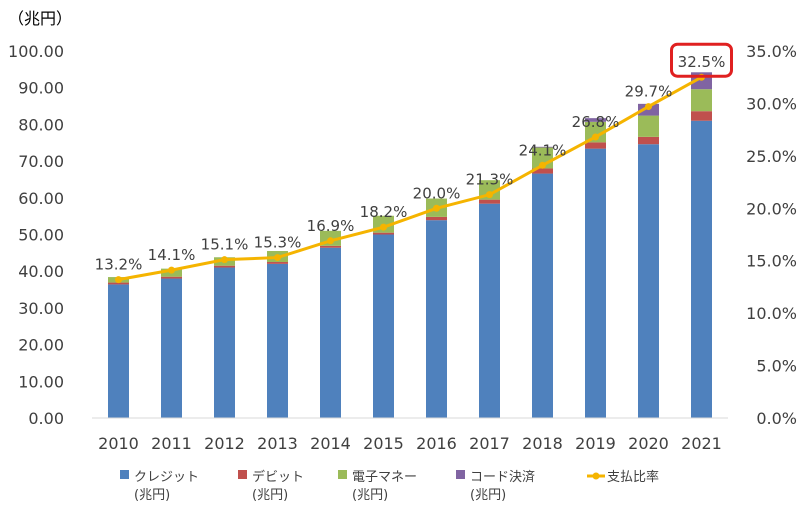 This screenshot has height=512, width=800. Describe the element at coordinates (701, 443) in the screenshot. I see `x-axis-tick-label: 2021` at that location.